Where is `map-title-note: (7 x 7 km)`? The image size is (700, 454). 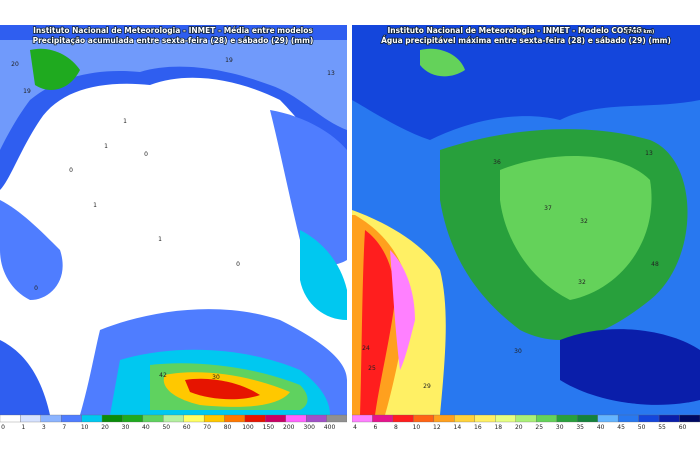
map-title-note: (7 x 7 km) is located at coordinates (640, 32).